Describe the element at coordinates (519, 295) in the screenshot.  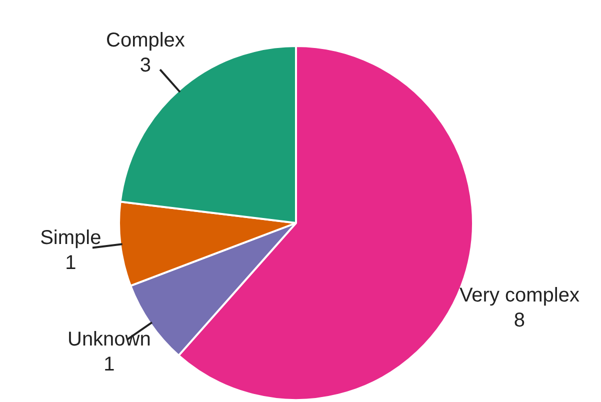
I see `slice-label: Very complex` at that location.